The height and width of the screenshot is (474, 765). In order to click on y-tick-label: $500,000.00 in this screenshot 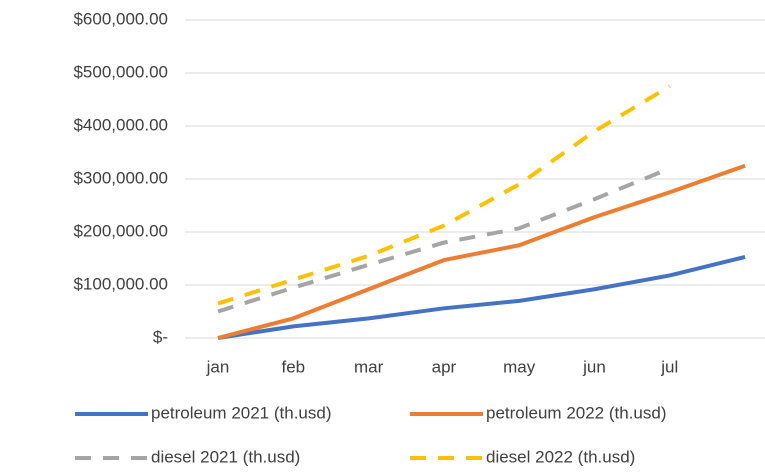, I will do `click(120, 71)`.